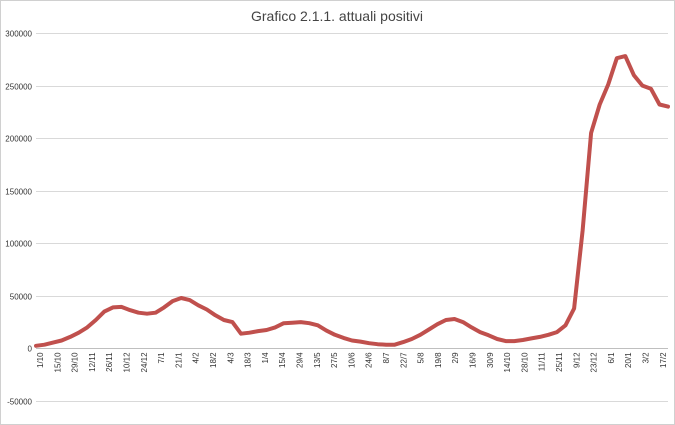 The width and height of the screenshot is (675, 425). What do you see at coordinates (265, 358) in the screenshot?
I see `x-tick-label: 1/4` at bounding box center [265, 358].